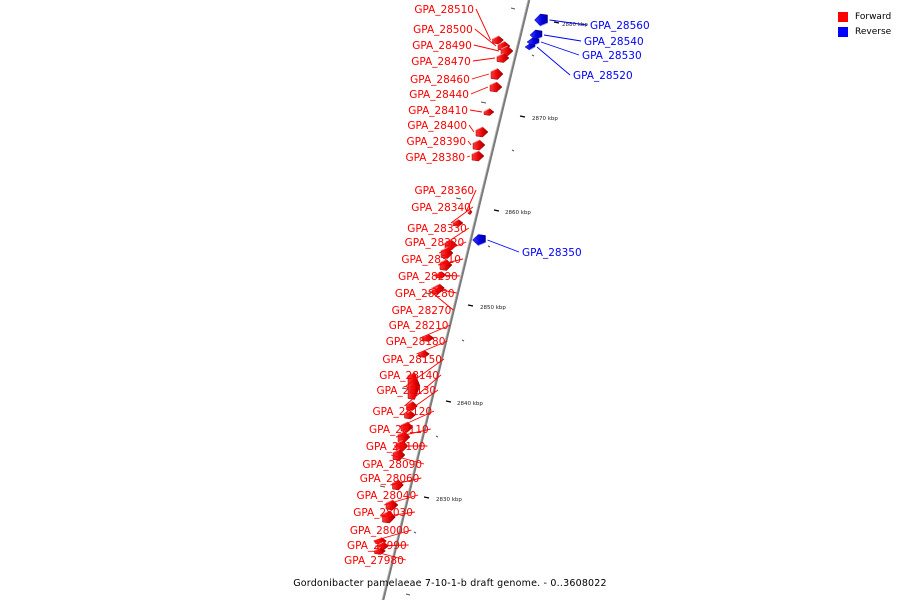  I want to click on gene-label: GPA_27980, so click(374, 561).